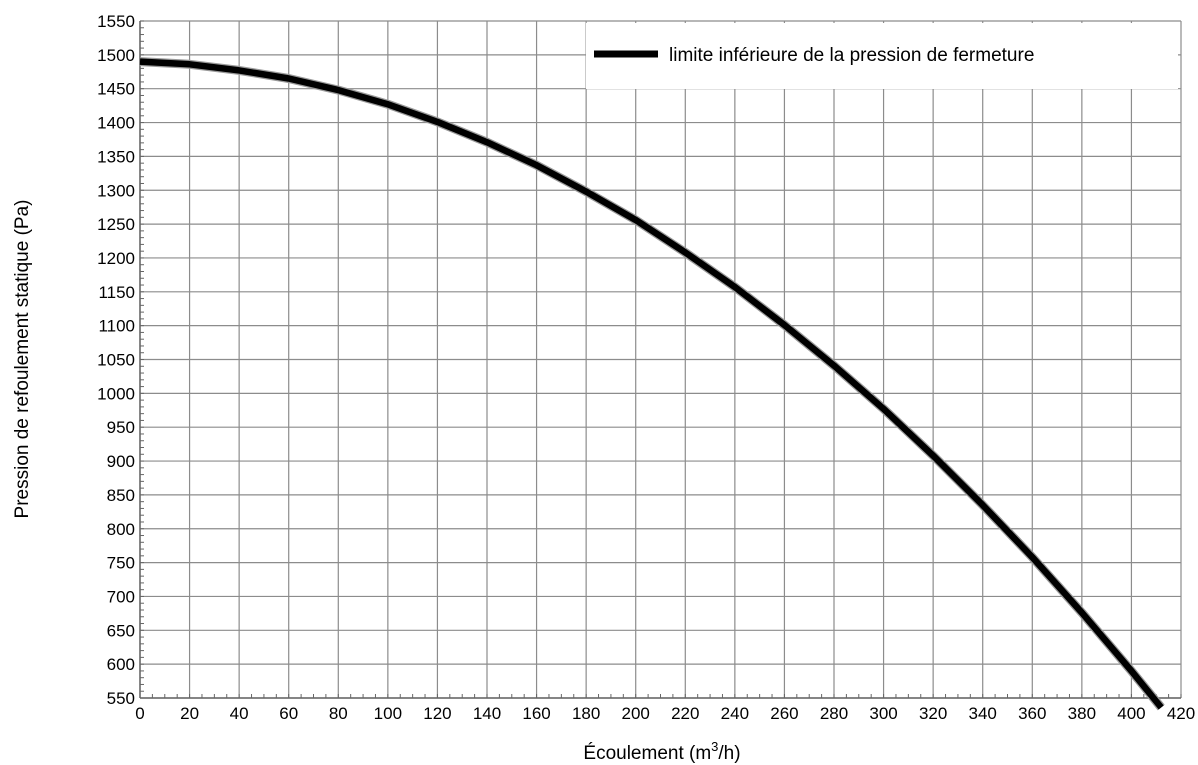  Describe the element at coordinates (1082, 713) in the screenshot. I see `x-tick-label: 380` at that location.